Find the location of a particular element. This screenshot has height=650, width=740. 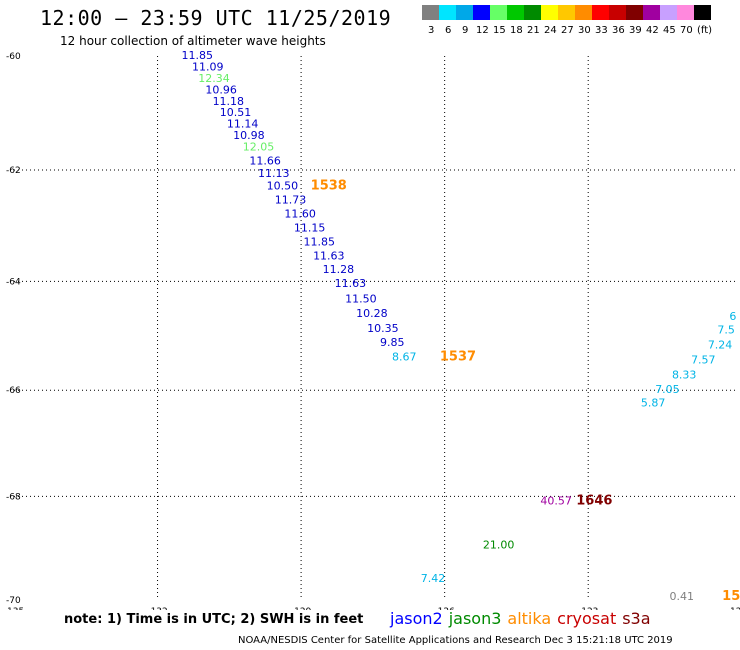

wave-height-observation: 5.87 is located at coordinates (653, 402).